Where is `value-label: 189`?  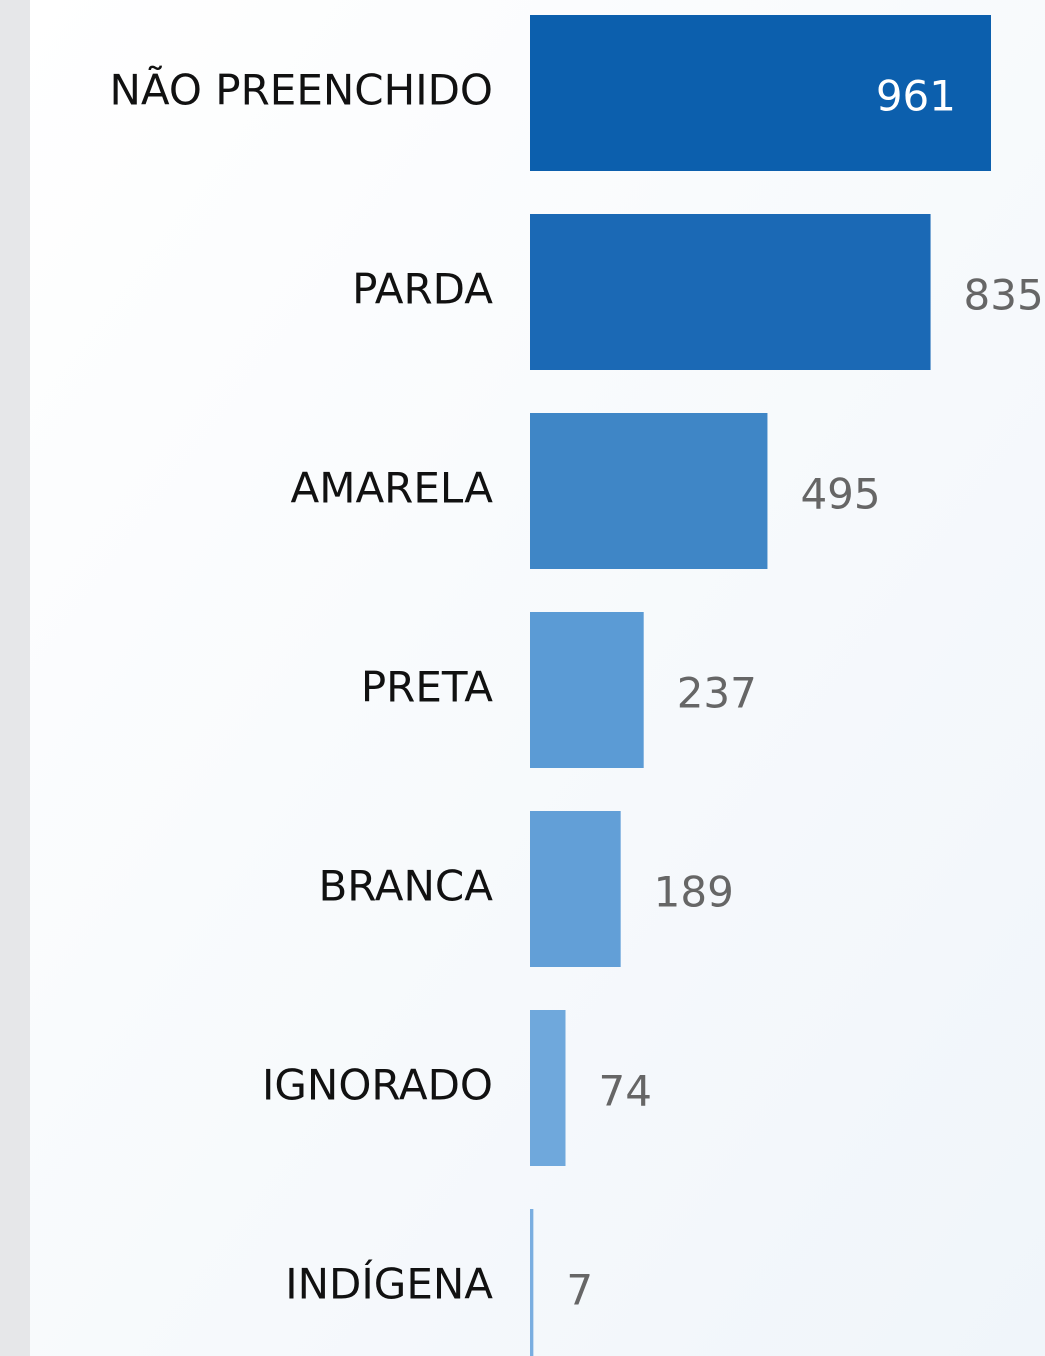 value-label: 189 is located at coordinates (694, 892).